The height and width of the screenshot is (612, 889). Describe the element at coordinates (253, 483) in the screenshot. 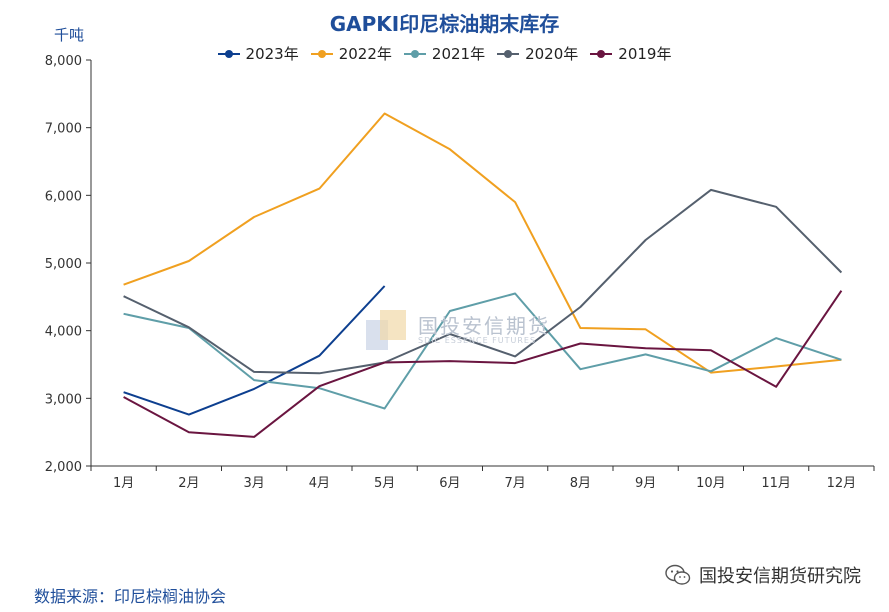

I see `x-tick-label: 3月` at that location.